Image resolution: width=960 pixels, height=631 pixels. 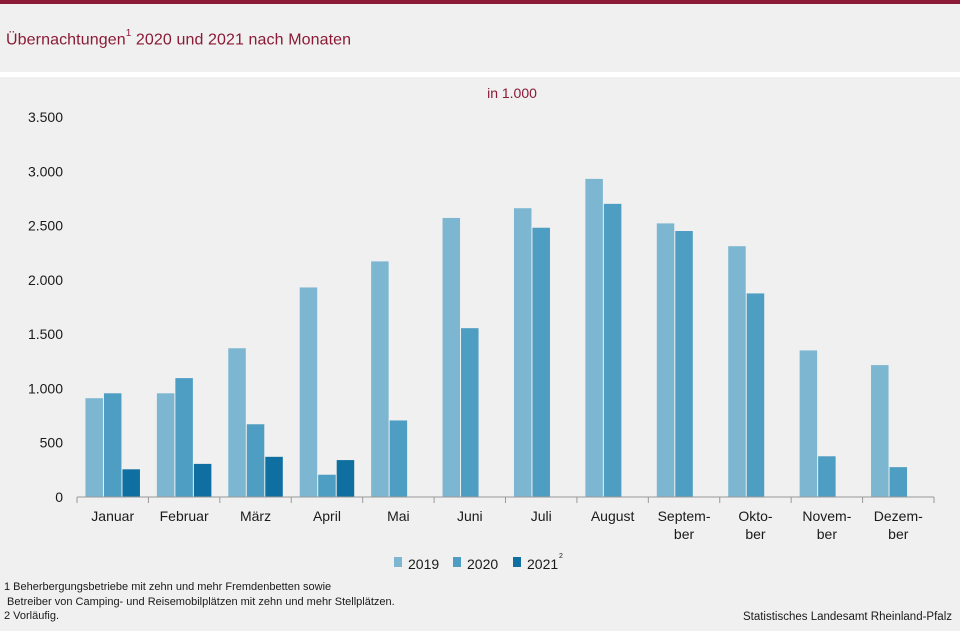 I want to click on legend-swatch-2020, so click(x=457, y=562).